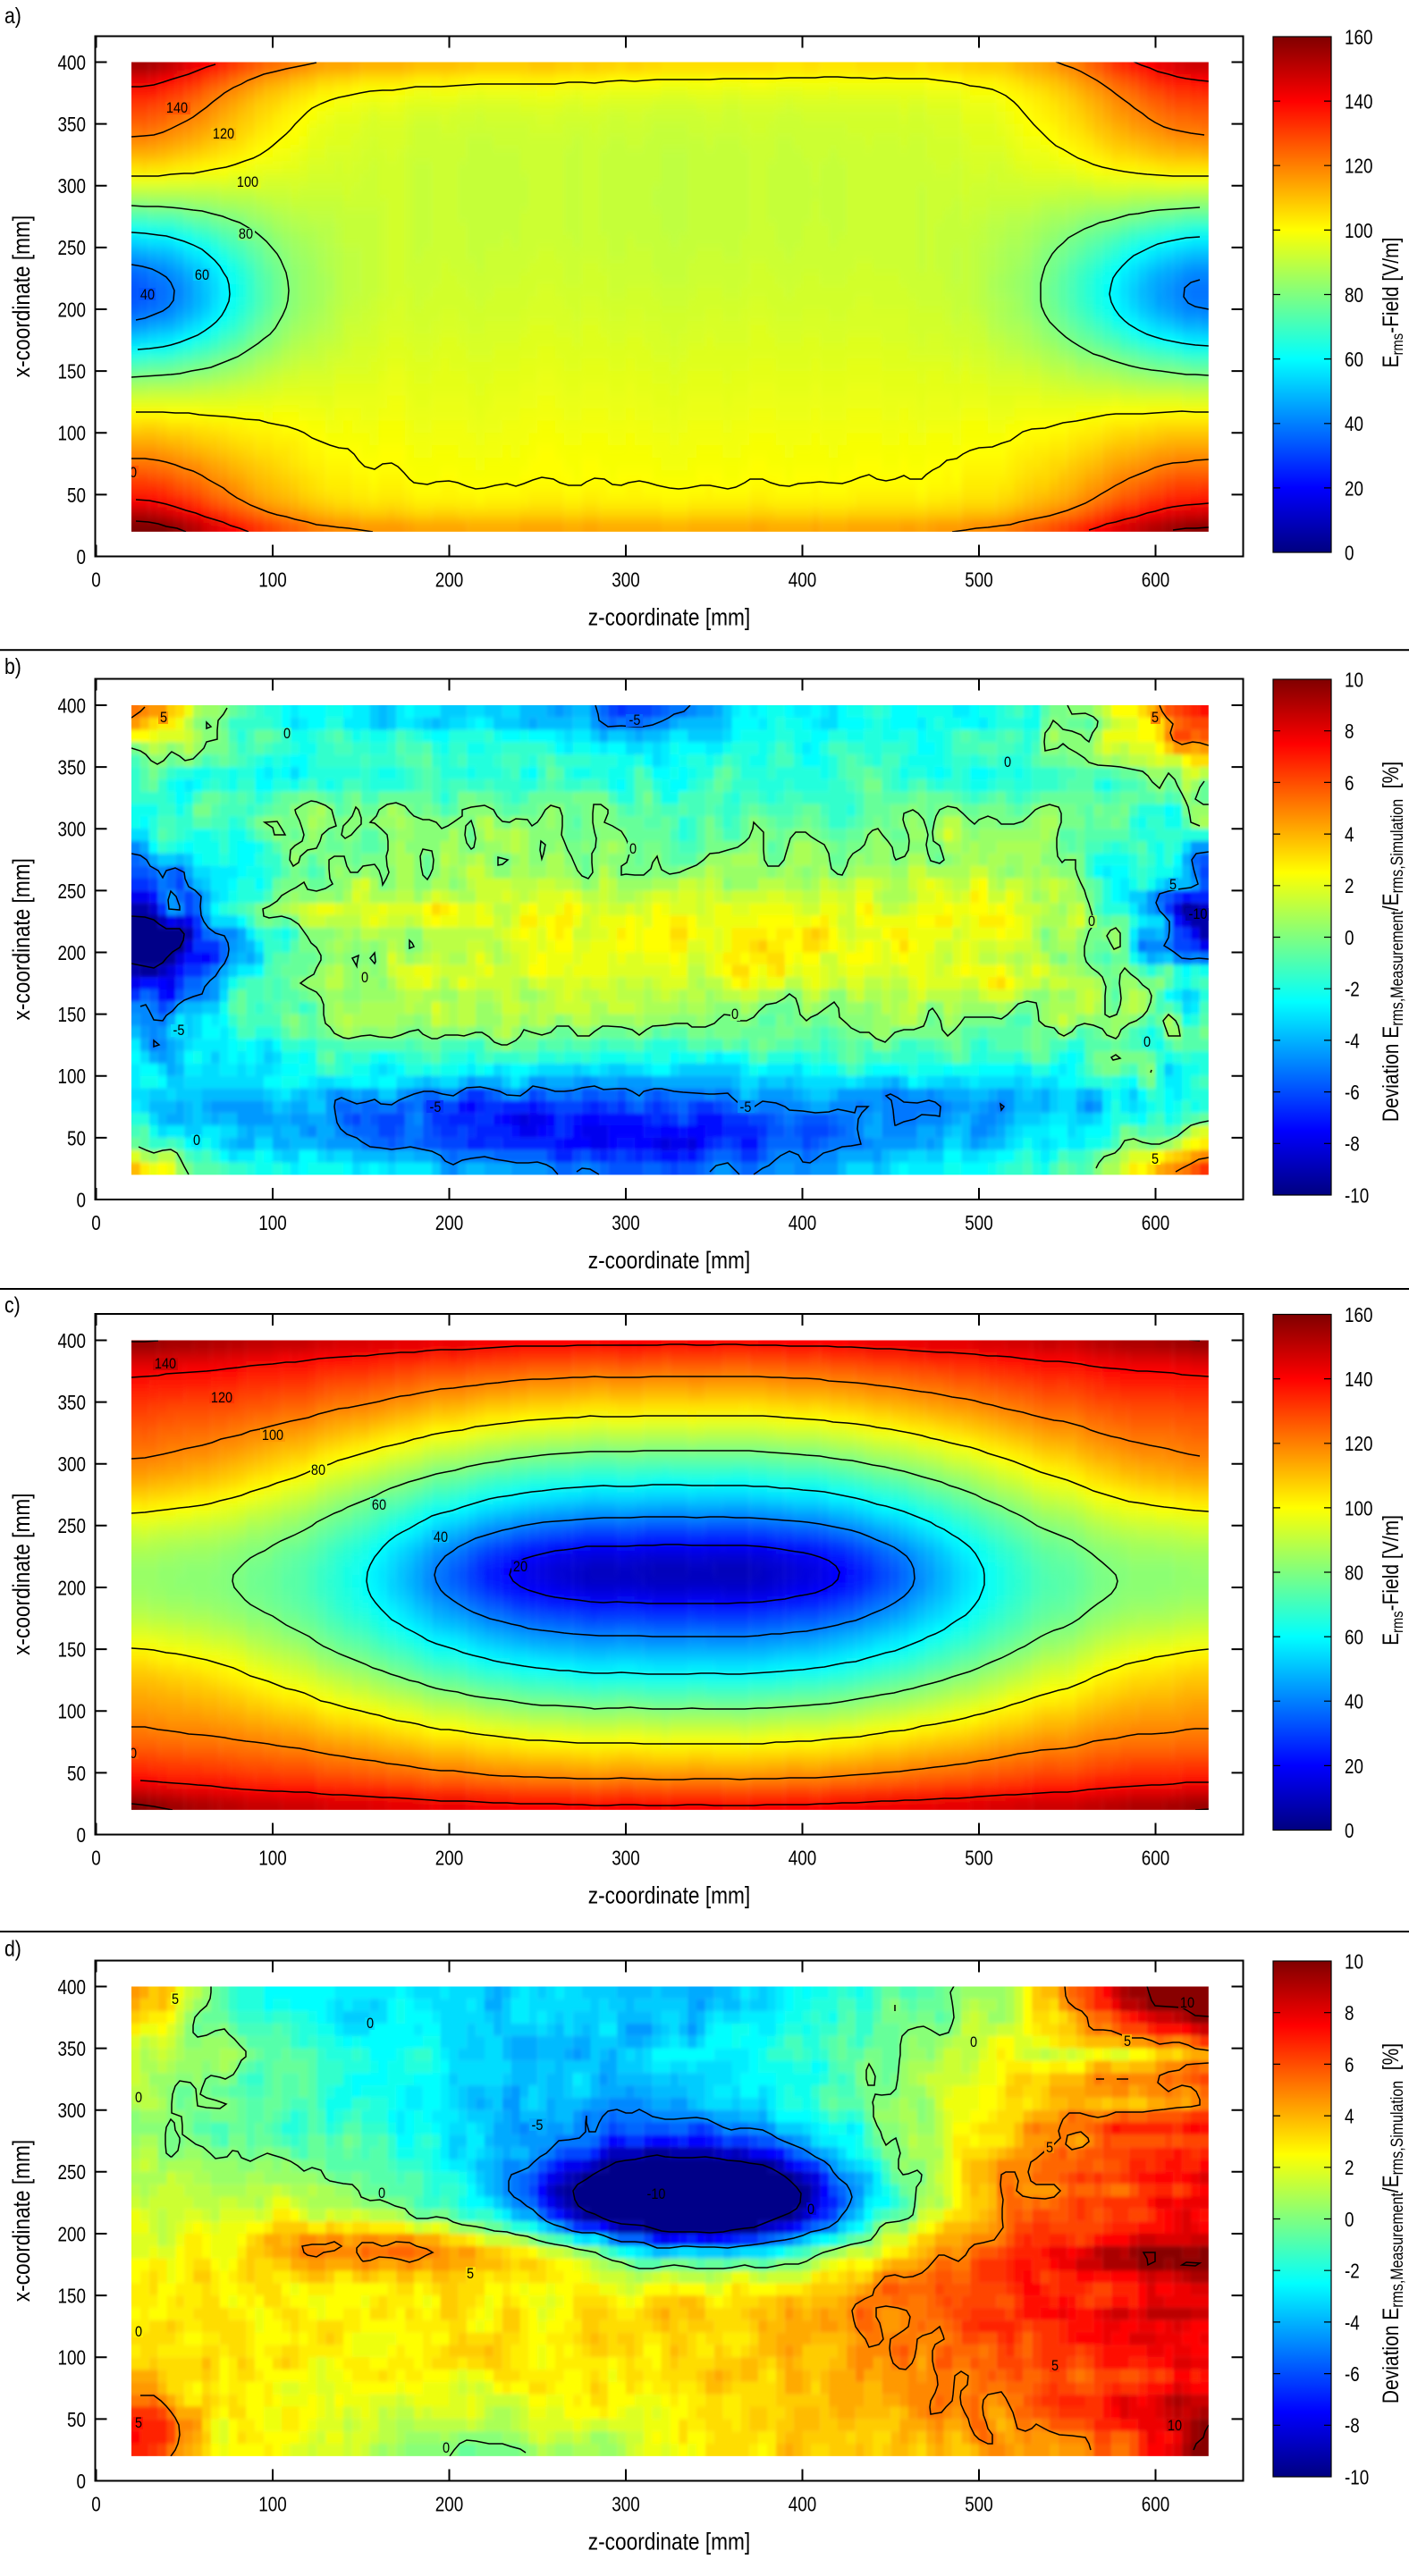 The image size is (1409, 2576). I want to click on svg-text: -2, so click(1352, 2272).